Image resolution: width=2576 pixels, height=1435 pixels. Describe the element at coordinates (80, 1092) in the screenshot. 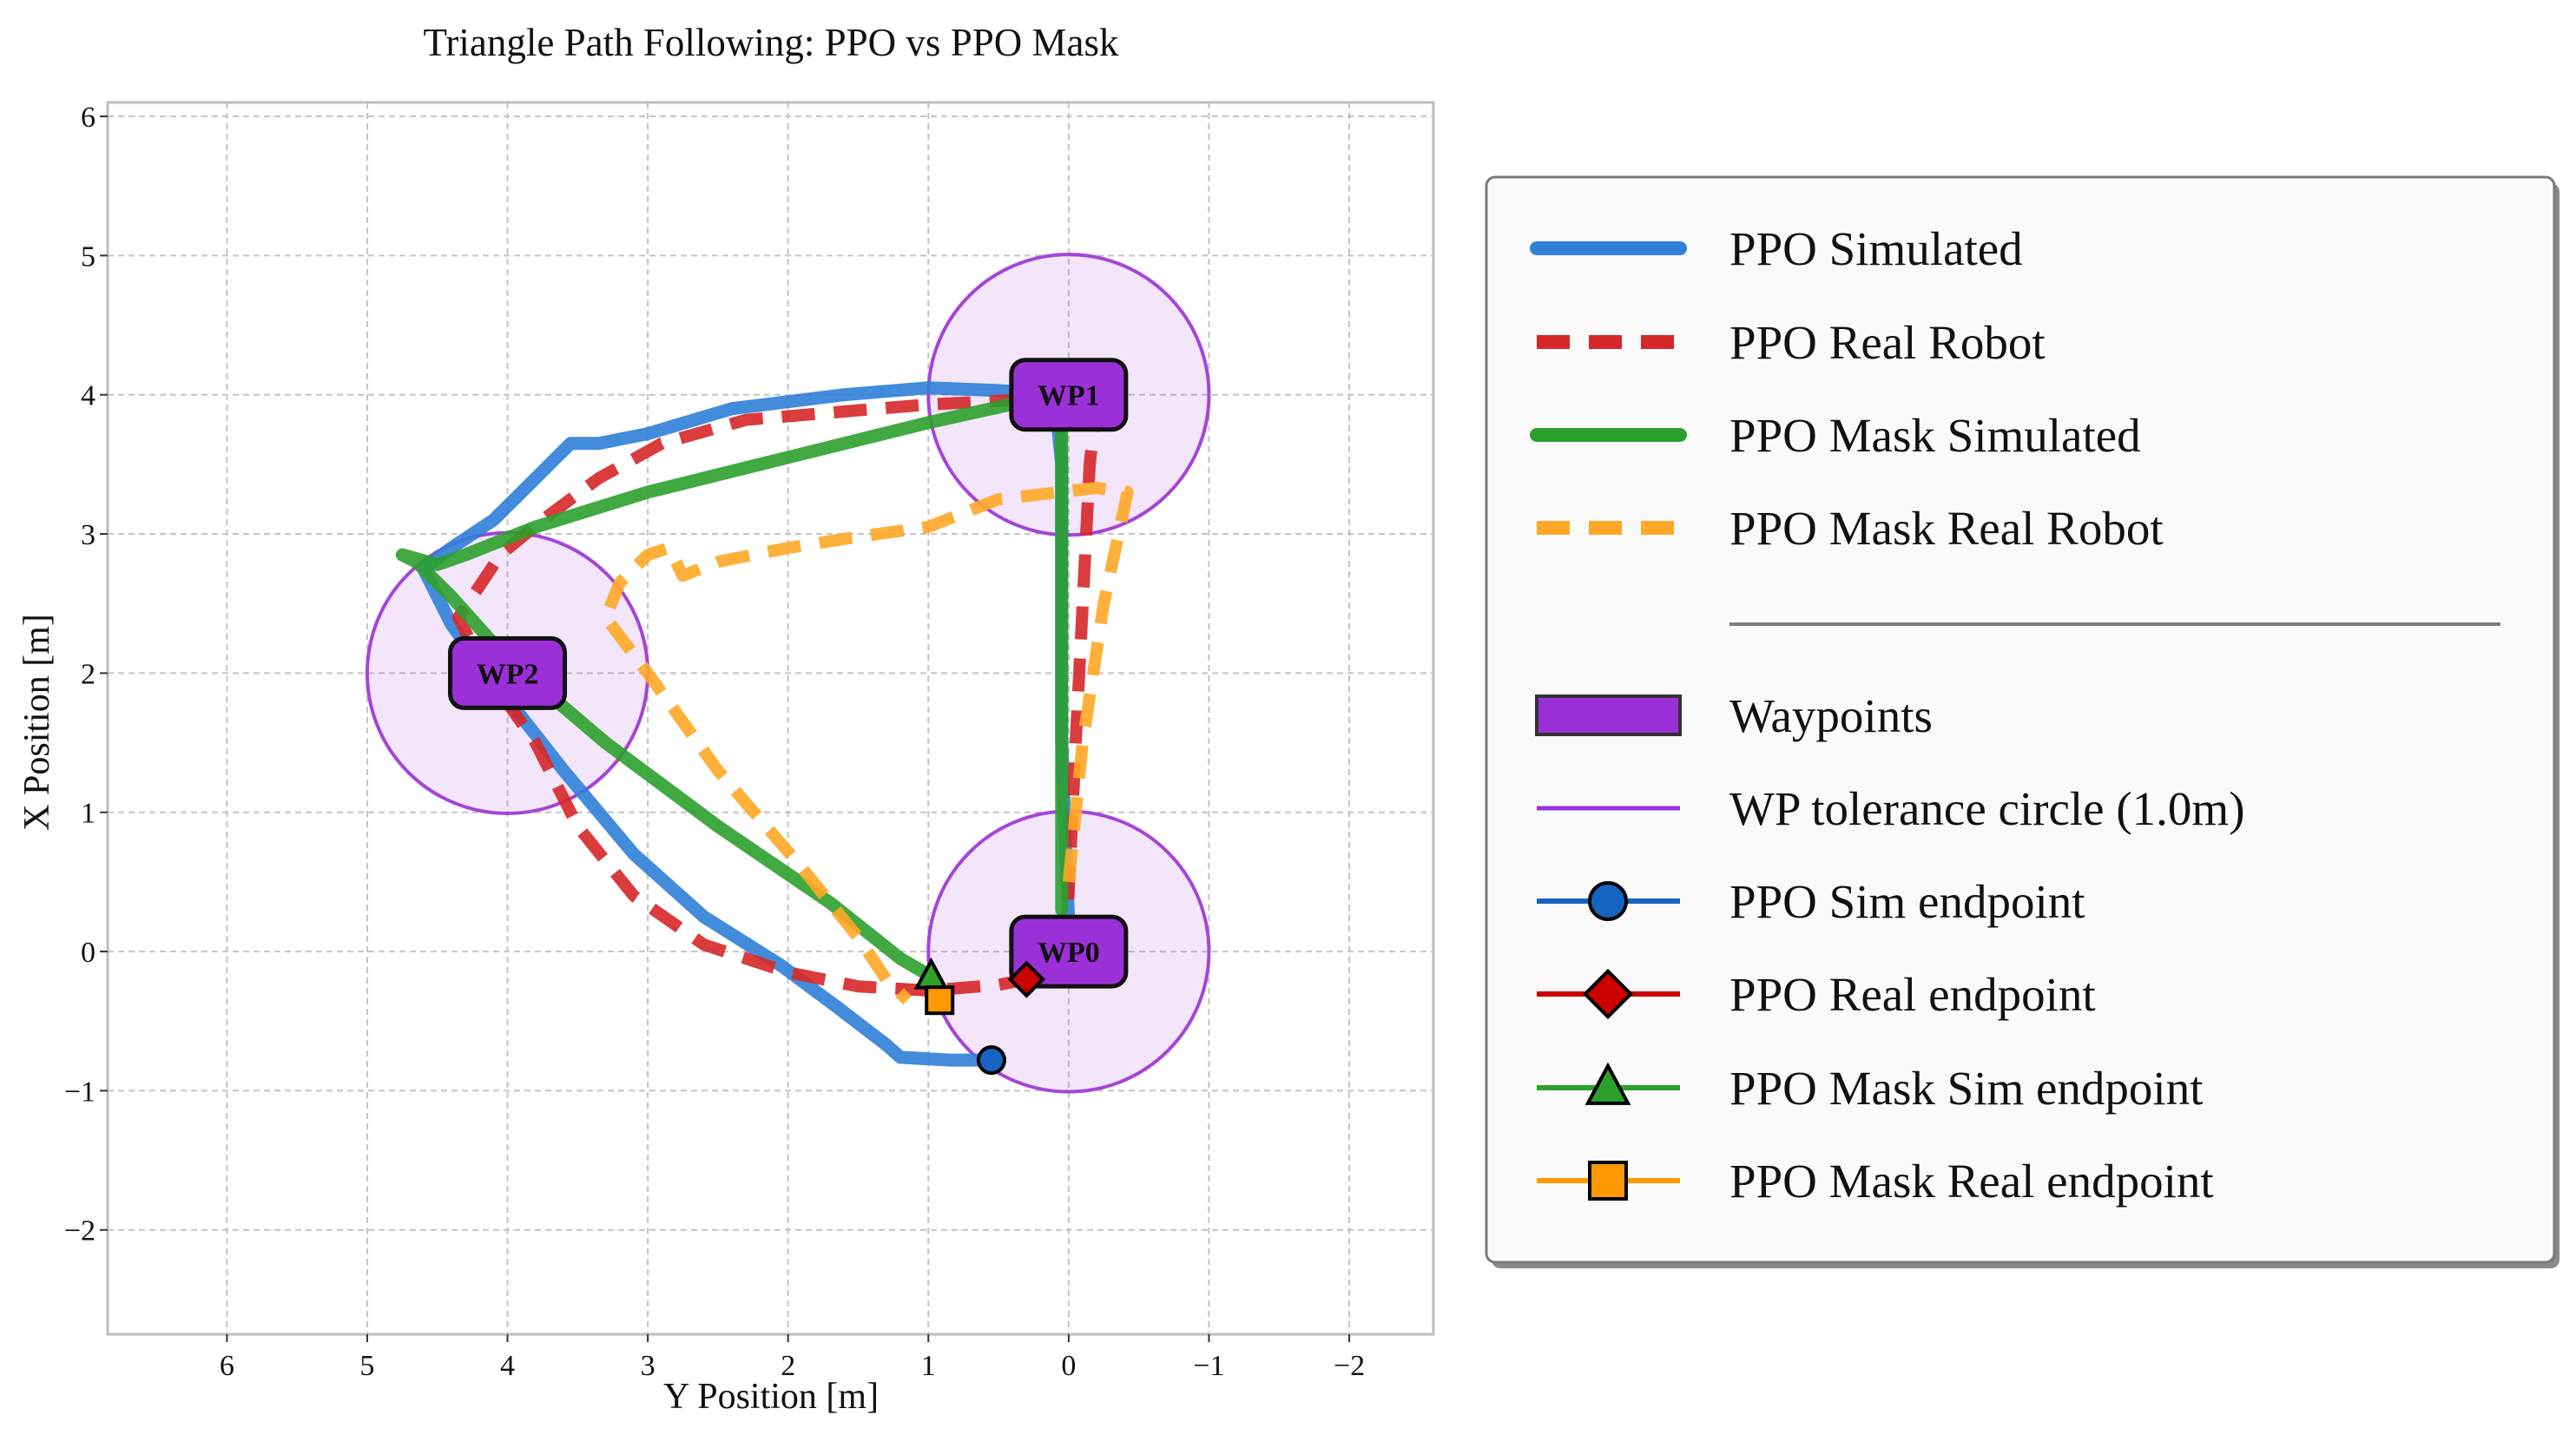

I see `y-tick-label: −1` at that location.